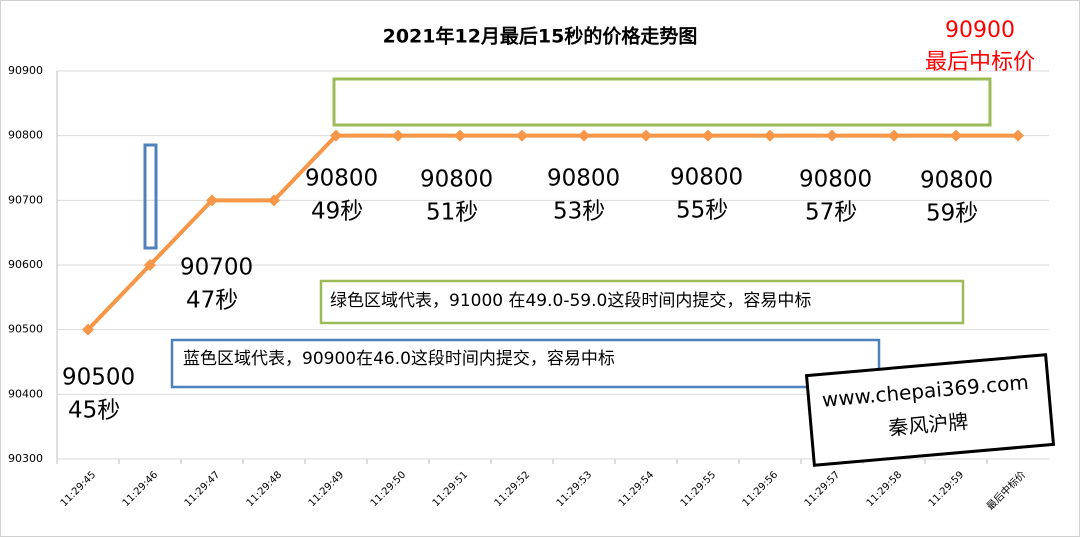  I want to click on annotation: 47秒, so click(212, 301).